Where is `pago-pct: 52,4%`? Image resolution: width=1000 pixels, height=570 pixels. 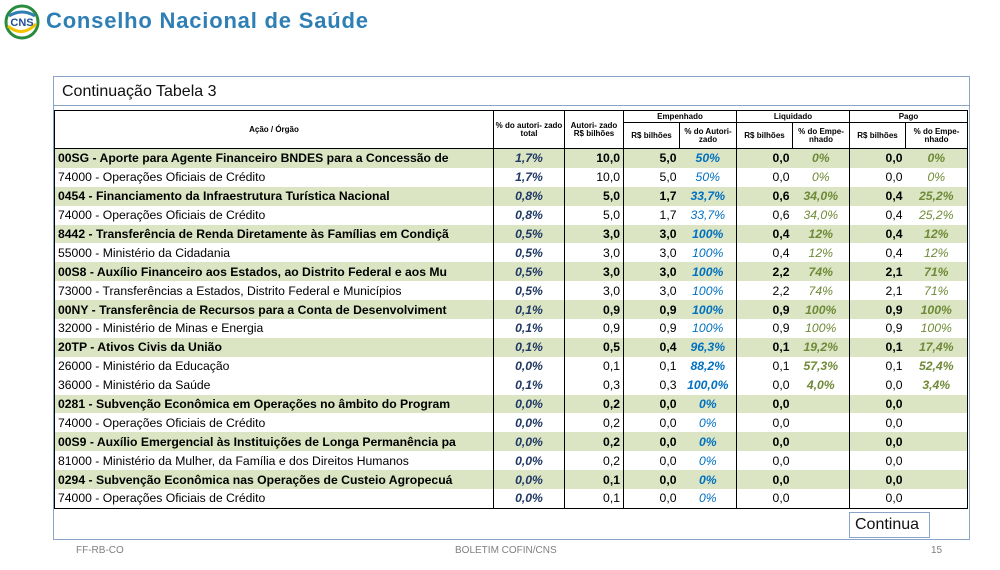 pago-pct: 52,4% is located at coordinates (936, 366).